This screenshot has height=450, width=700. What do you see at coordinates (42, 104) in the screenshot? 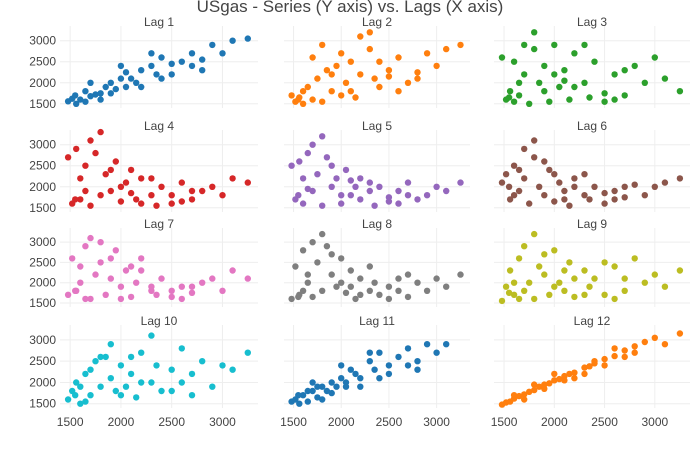
I see `y-tick-label: 1500` at bounding box center [42, 104].